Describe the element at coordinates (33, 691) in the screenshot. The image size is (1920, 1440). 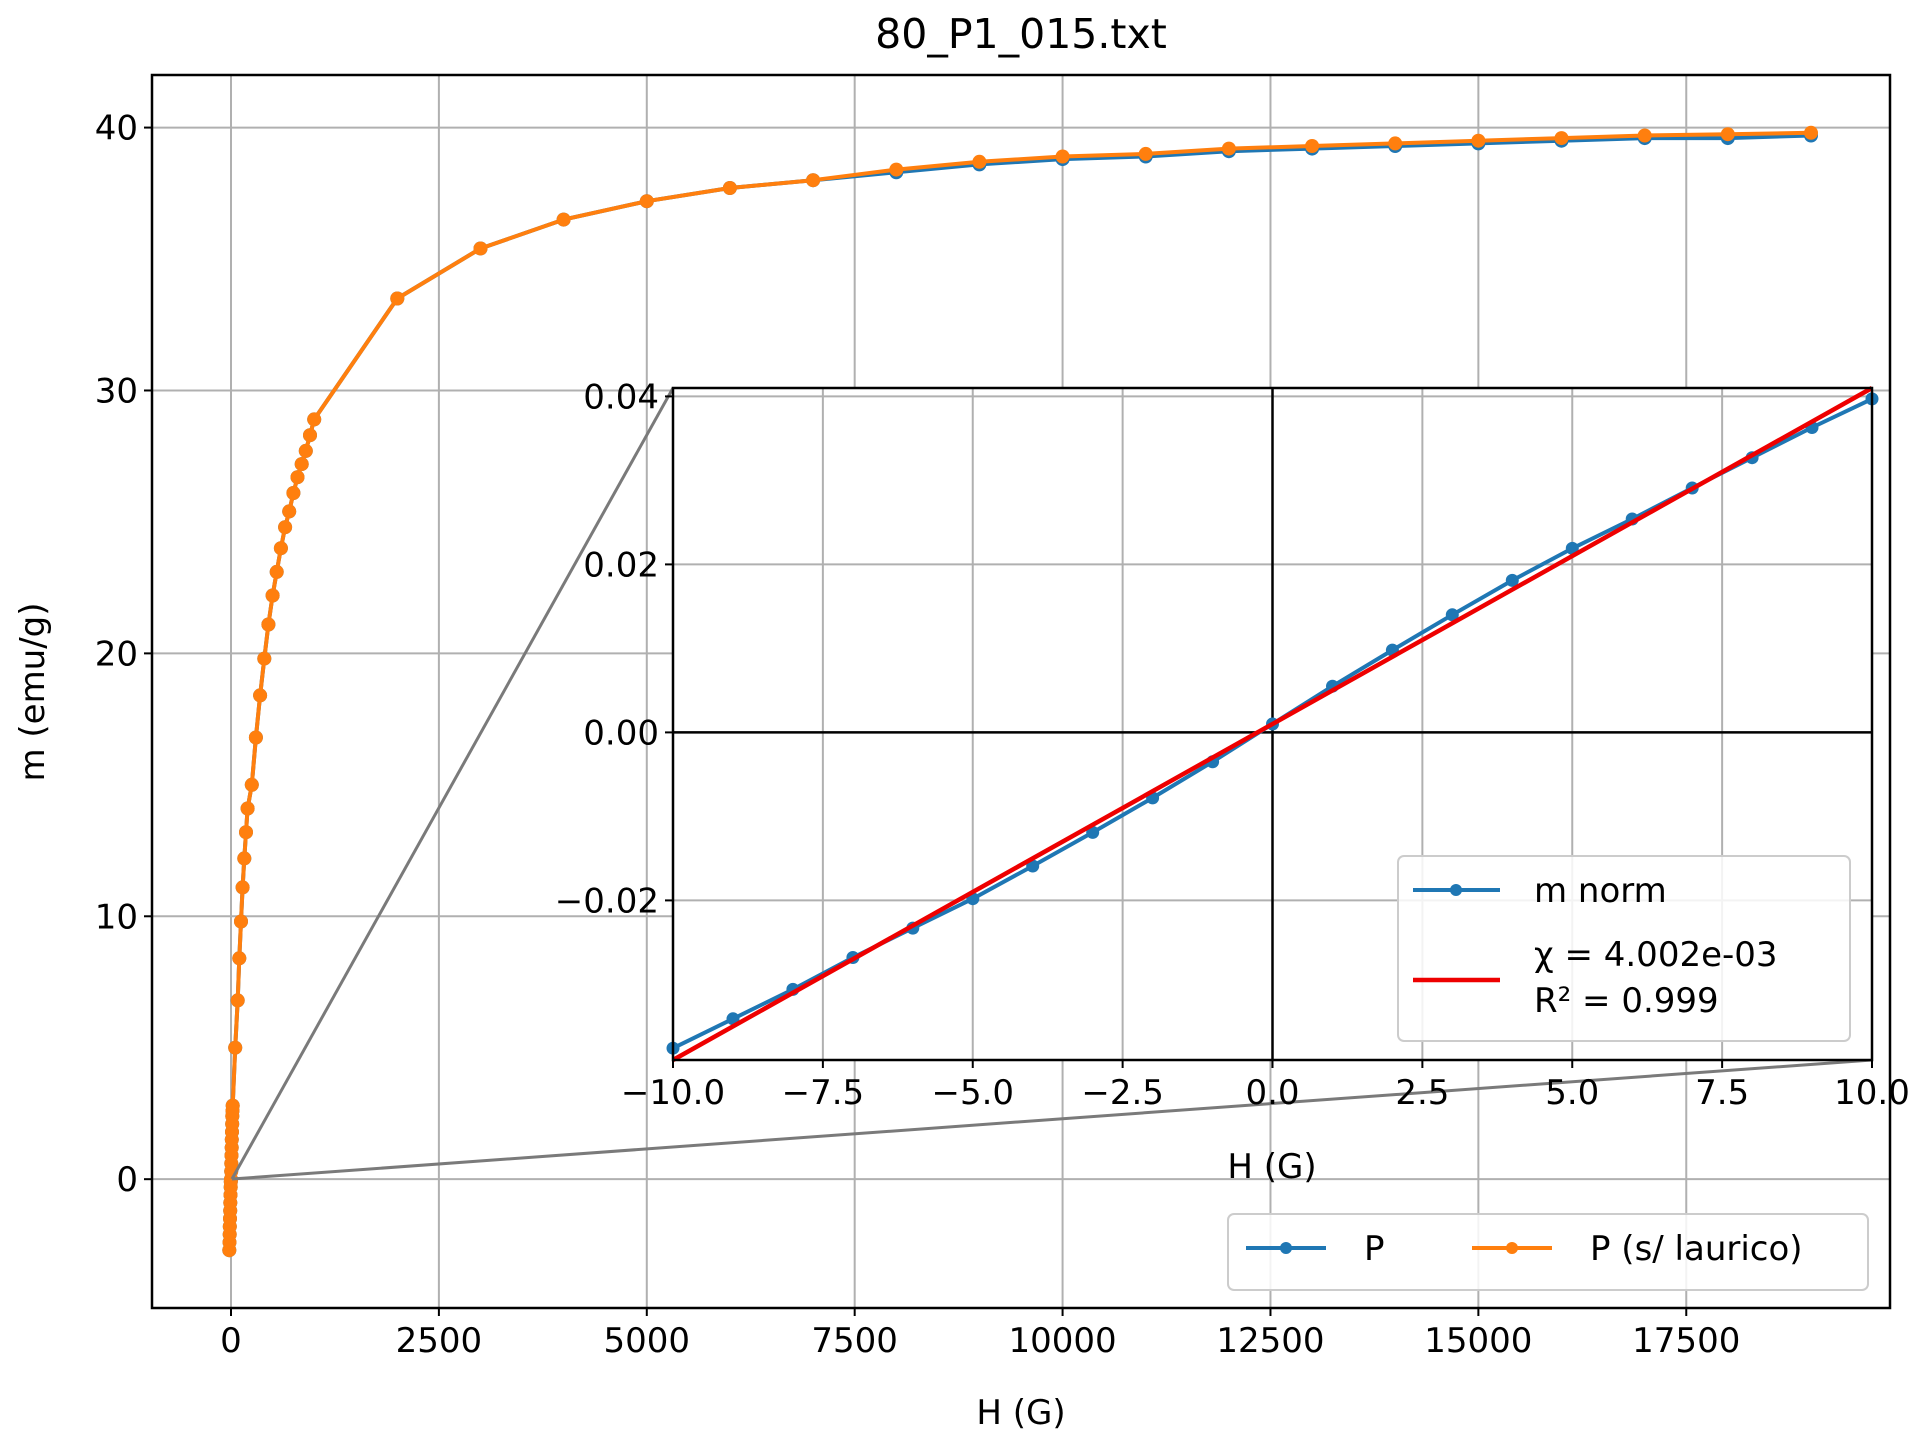
I see `main-y-axis-label: m (emu/g)` at that location.